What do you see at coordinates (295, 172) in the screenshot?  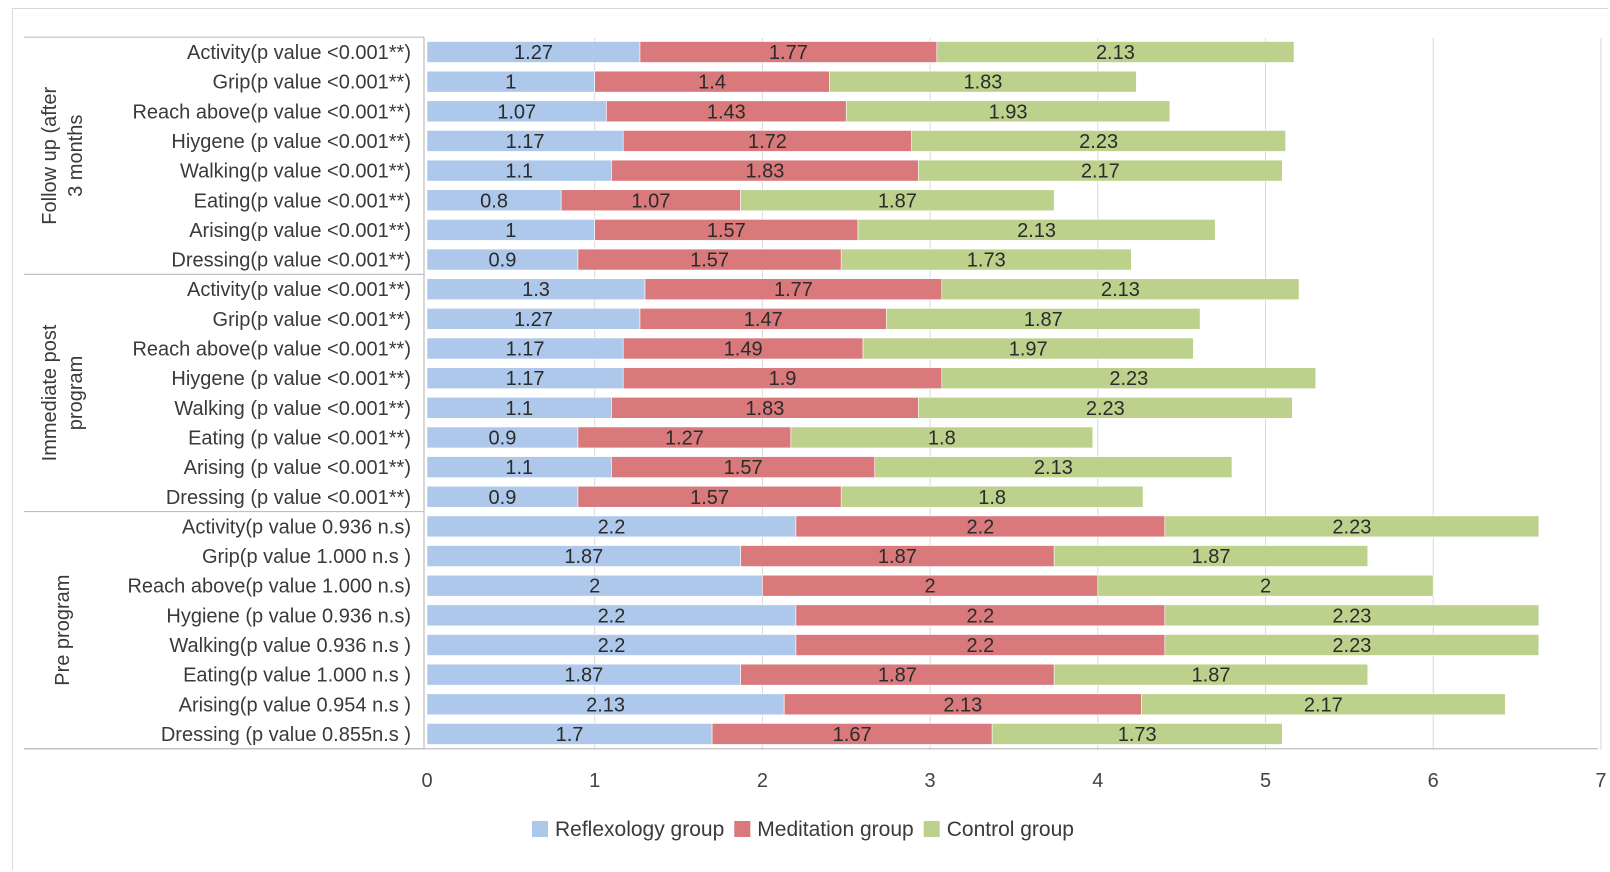 I see `category-label: Walking(p value <0.001**)` at bounding box center [295, 172].